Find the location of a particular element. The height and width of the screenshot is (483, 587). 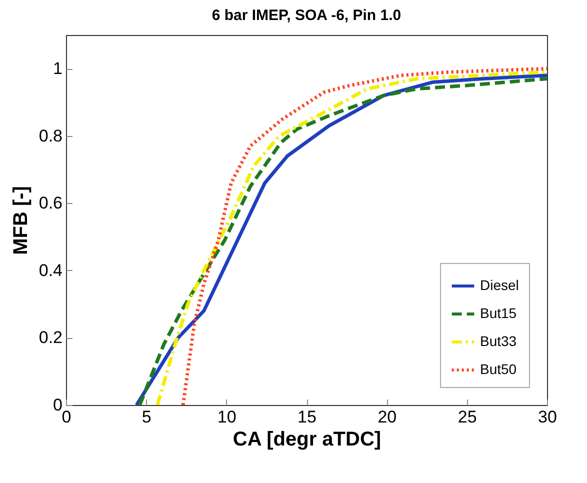

x-axis-title: CA [degr aTDC] is located at coordinates (307, 439).